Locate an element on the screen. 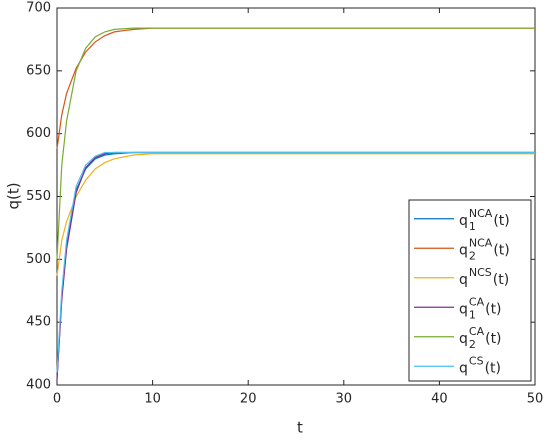 This screenshot has width=550, height=440. x-tick-label: 0 is located at coordinates (57, 399).